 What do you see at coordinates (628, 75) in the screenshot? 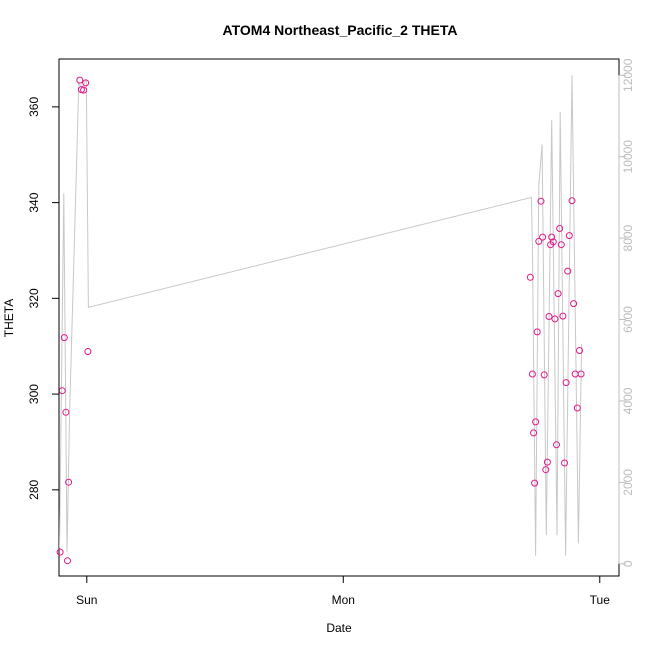
I see `y2-tick-label: 12000` at bounding box center [628, 75].